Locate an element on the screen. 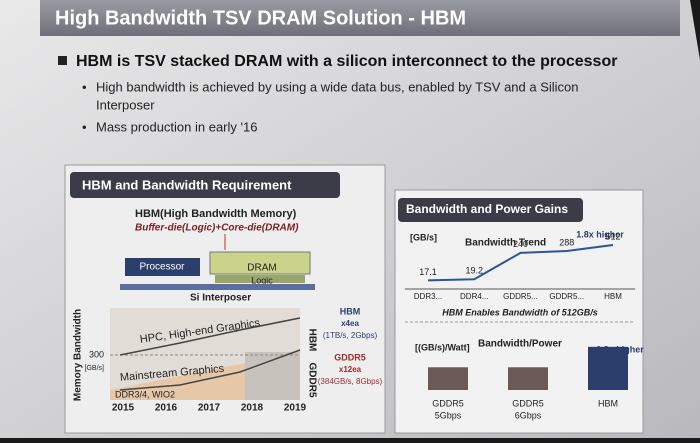 The width and height of the screenshot is (700, 443). x-tick-label: 2019 is located at coordinates (295, 408).